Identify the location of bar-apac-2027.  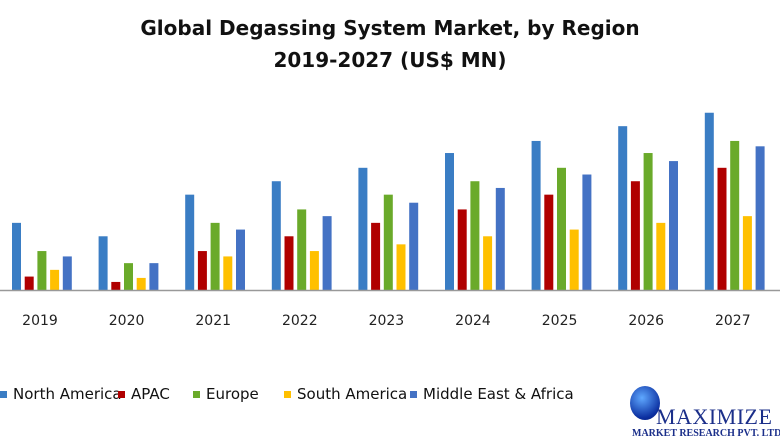
(722, 228).